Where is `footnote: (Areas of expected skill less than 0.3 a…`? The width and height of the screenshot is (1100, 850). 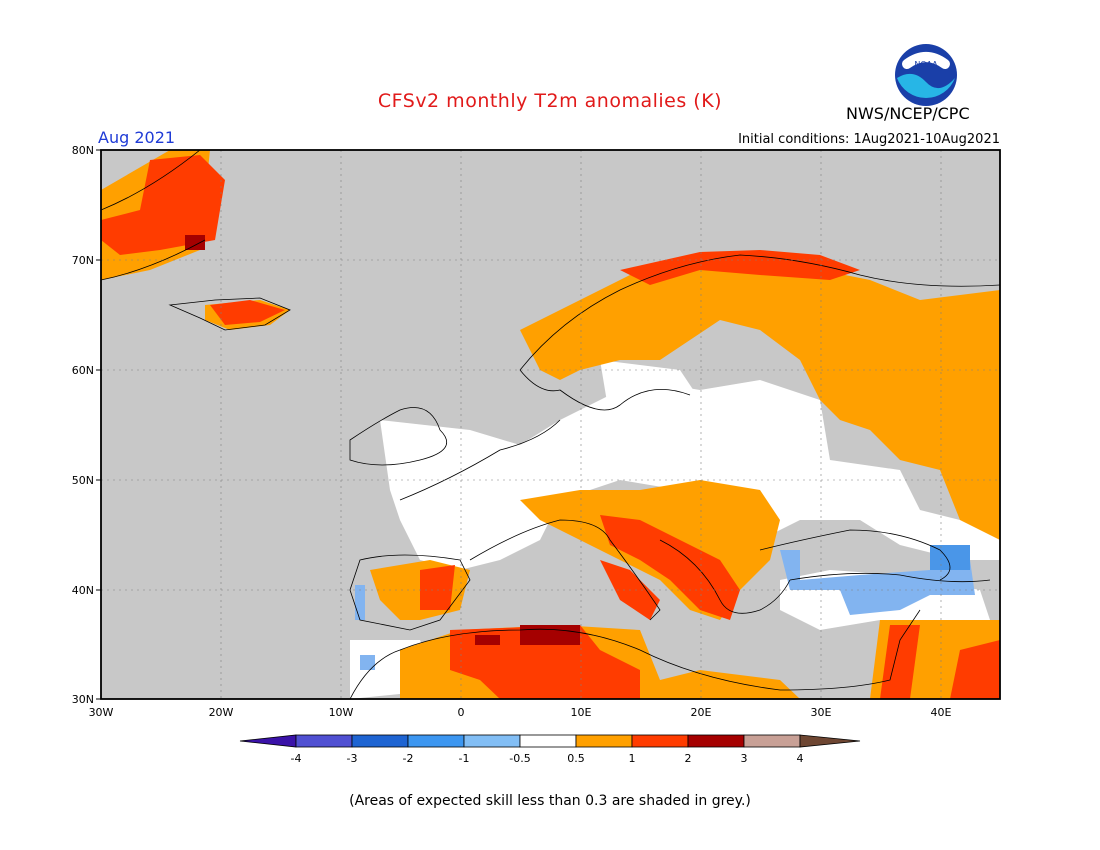 footnote: (Areas of expected skill less than 0.3 a… is located at coordinates (550, 801).